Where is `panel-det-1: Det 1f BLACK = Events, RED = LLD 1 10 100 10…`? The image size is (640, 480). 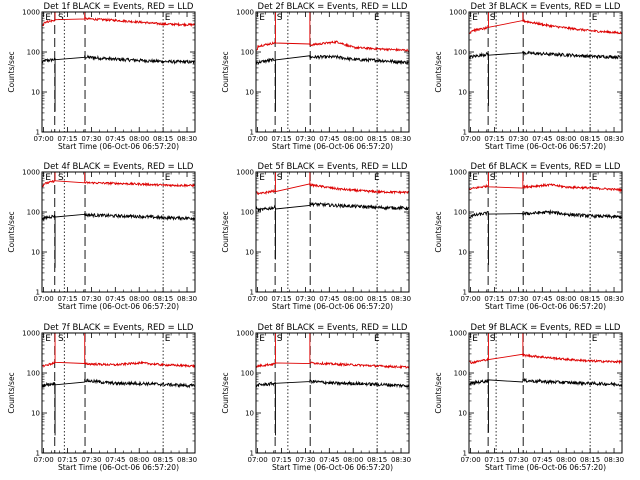
panel-det-1: Det 1f BLACK = Events, RED = LLD 1 10 100 10… is located at coordinates (102, 76).